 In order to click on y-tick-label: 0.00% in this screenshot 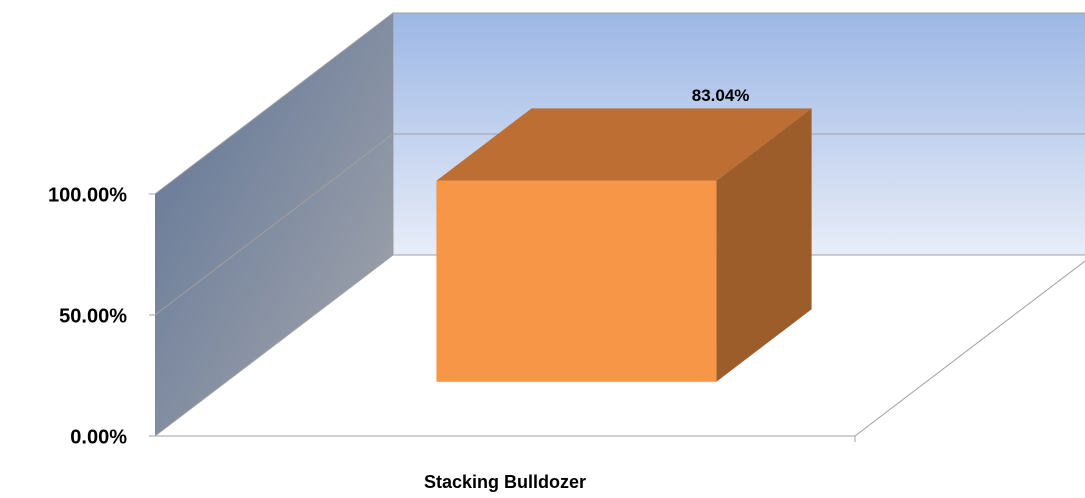, I will do `click(98, 437)`.